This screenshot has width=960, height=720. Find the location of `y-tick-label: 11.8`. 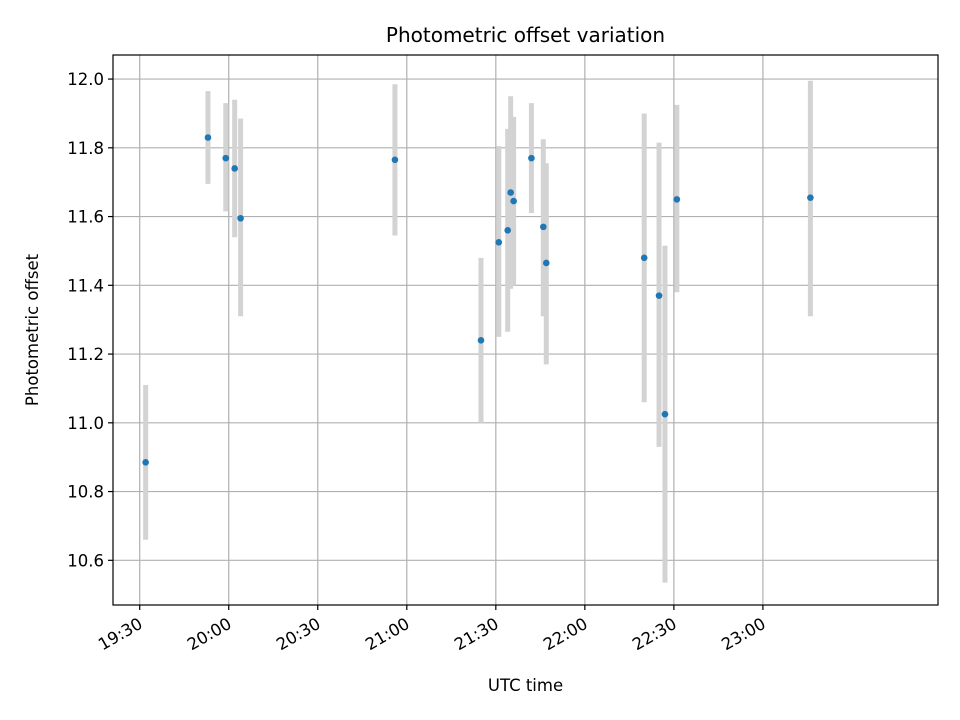

y-tick-label: 11.8 is located at coordinates (85, 148).